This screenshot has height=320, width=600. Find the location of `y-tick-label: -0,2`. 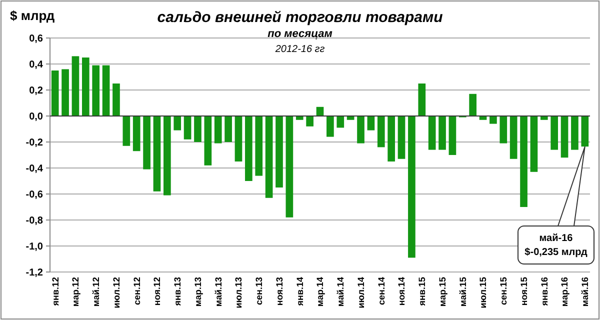

y-tick-label: -0,2 is located at coordinates (35, 143).